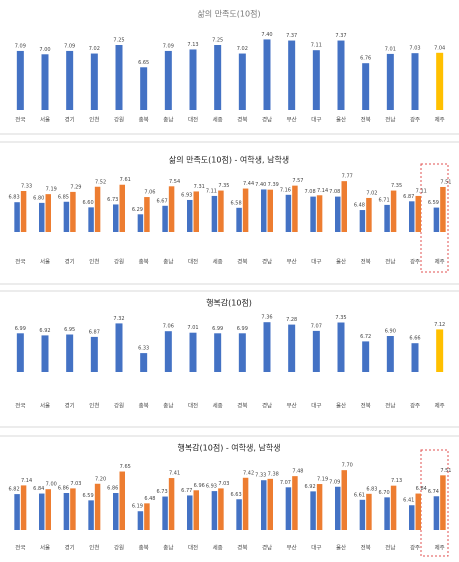 Image resolution: width=459 pixels, height=562 pixels. What do you see at coordinates (440, 406) in the screenshot?
I see `x-tick-label: 제주` at bounding box center [440, 406].